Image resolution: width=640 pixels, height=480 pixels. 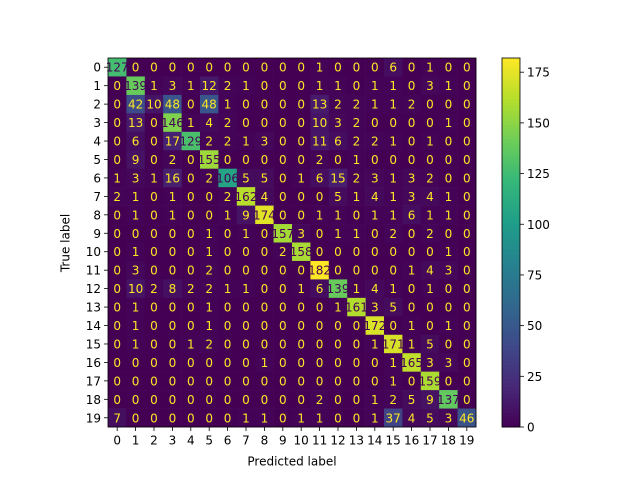 I want to click on cell-label: 174, so click(x=264, y=215).